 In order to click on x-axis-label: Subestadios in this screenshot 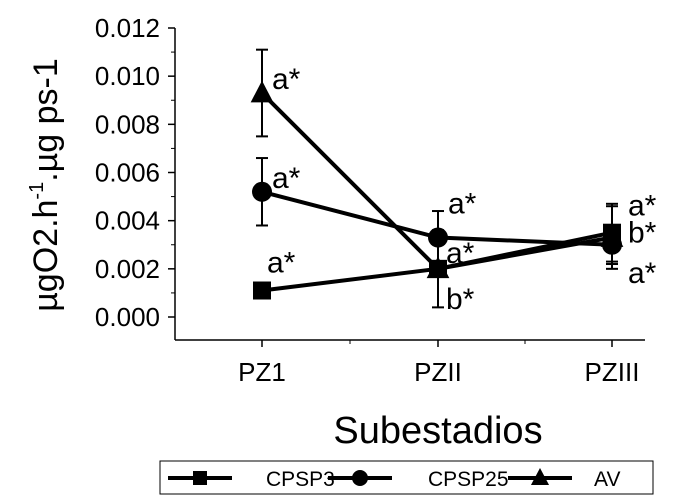, I will do `click(437, 431)`.